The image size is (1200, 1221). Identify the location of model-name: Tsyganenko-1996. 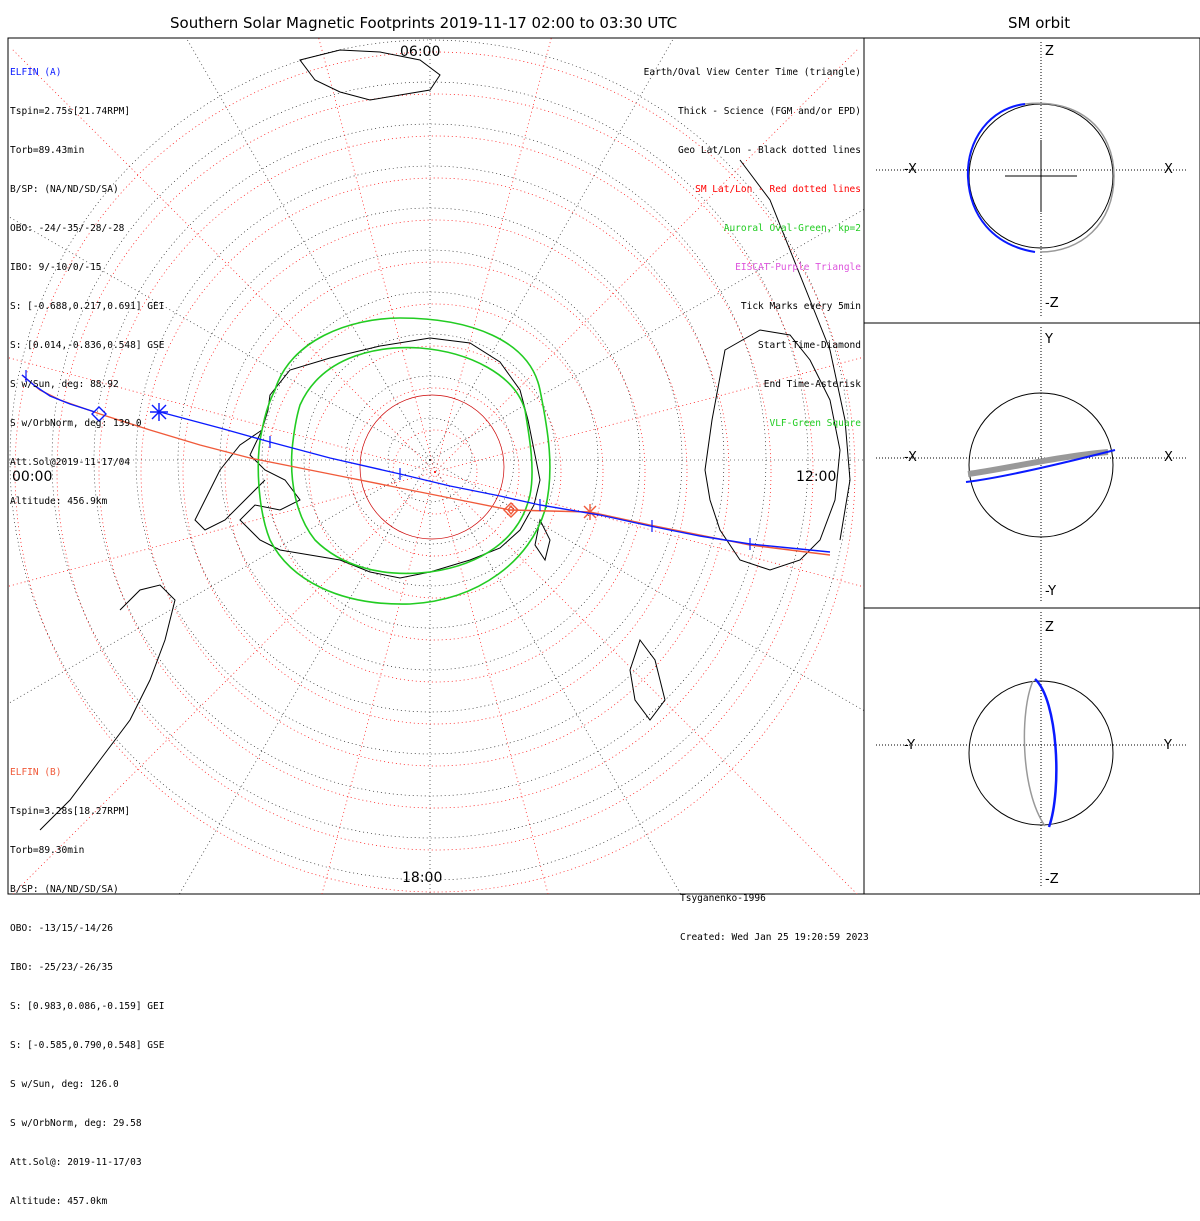
(723, 898).